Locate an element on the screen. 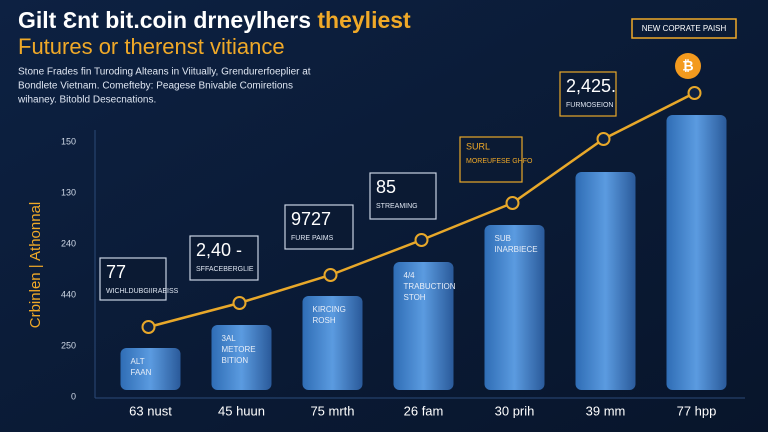 Image resolution: width=768 pixels, height=432 pixels. y-axis-label: 240 is located at coordinates (68, 243).